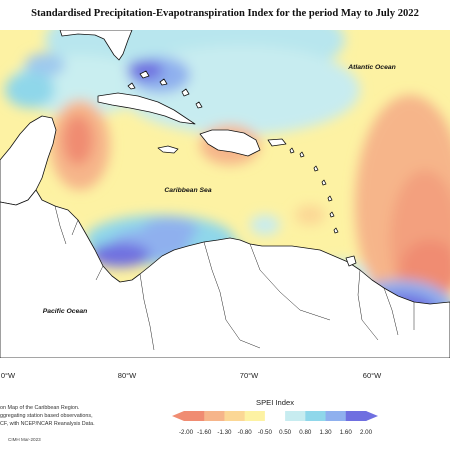  Describe the element at coordinates (146, 108) in the screenshot. I see `cuba` at that location.